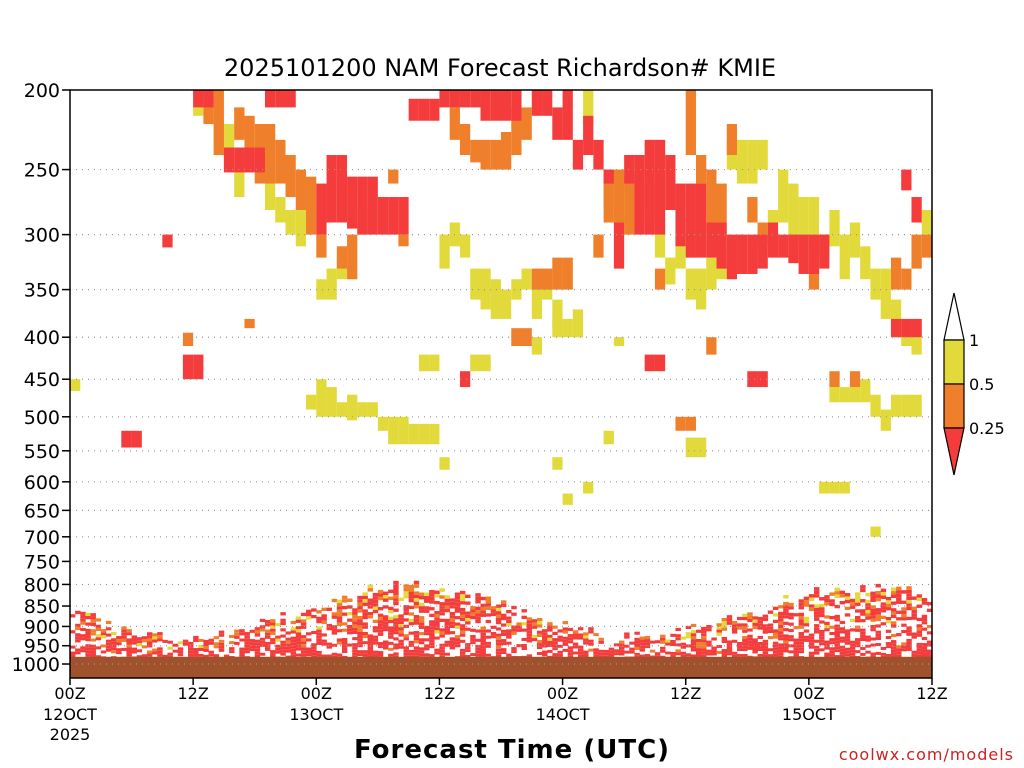 The image size is (1024, 768). What do you see at coordinates (316, 714) in the screenshot?
I see `x-day-label: 13OCT` at bounding box center [316, 714].